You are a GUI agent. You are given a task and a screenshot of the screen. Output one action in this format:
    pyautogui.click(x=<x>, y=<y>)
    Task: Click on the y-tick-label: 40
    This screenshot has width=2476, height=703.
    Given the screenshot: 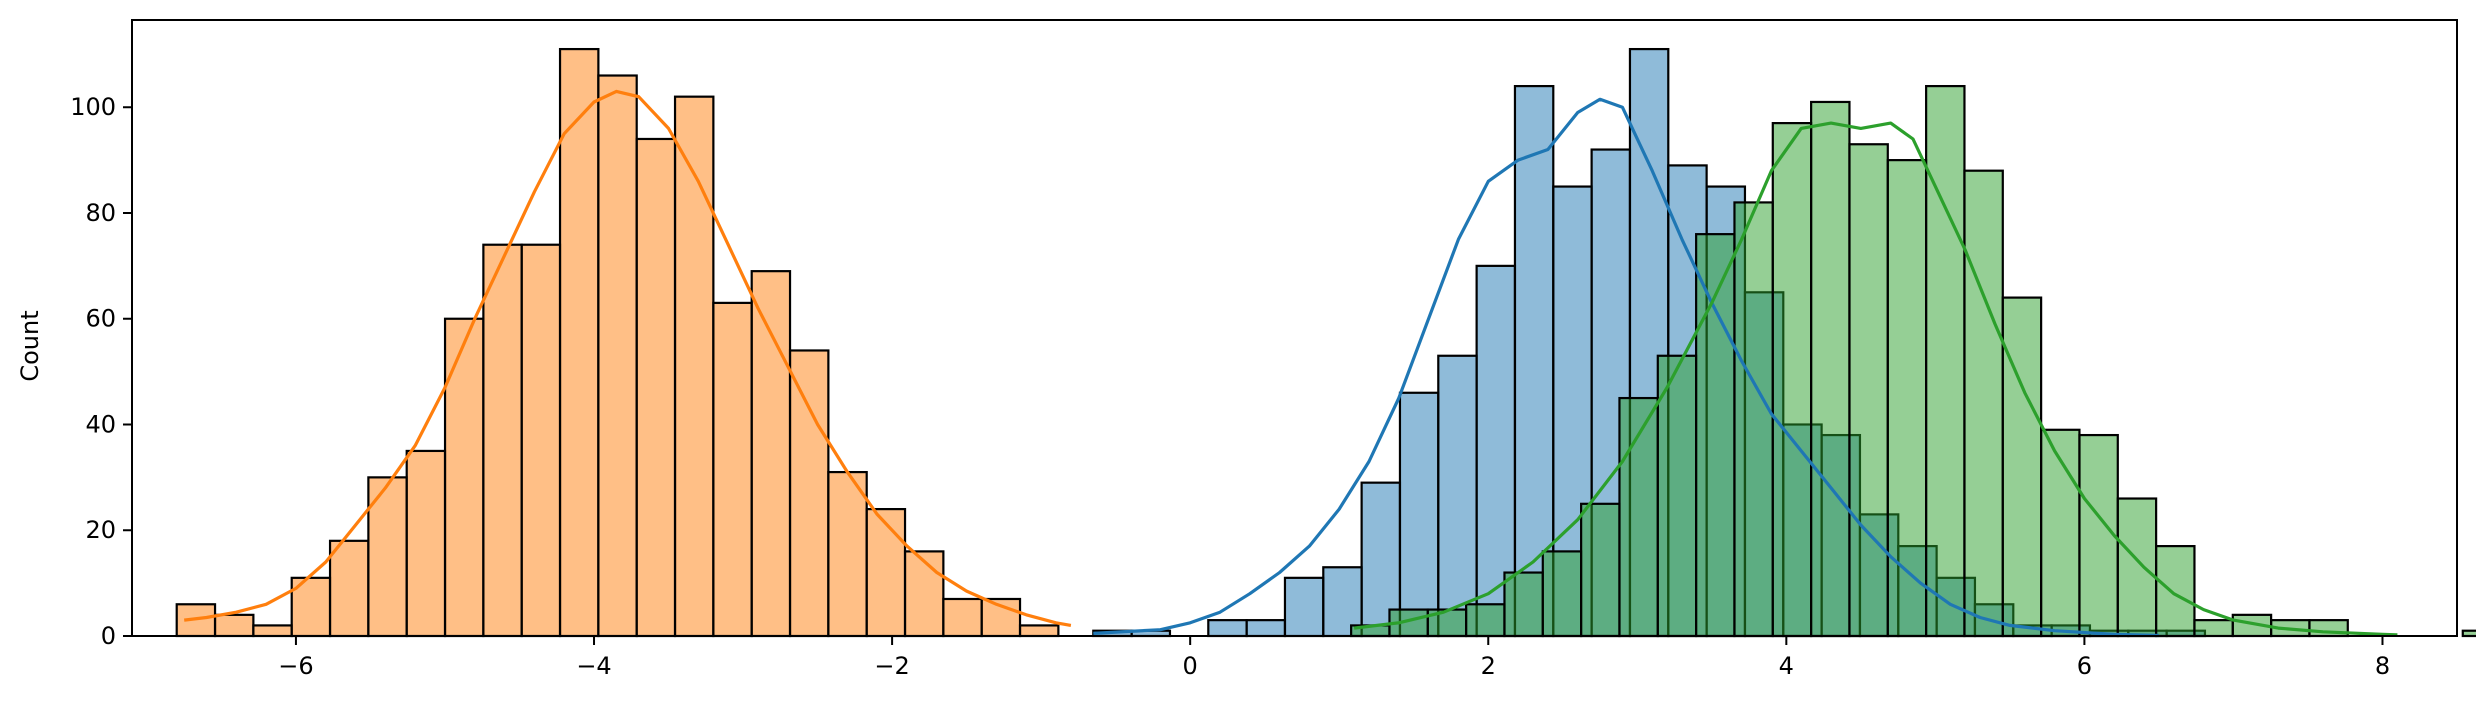 What is the action you would take?
    pyautogui.click(x=100, y=424)
    